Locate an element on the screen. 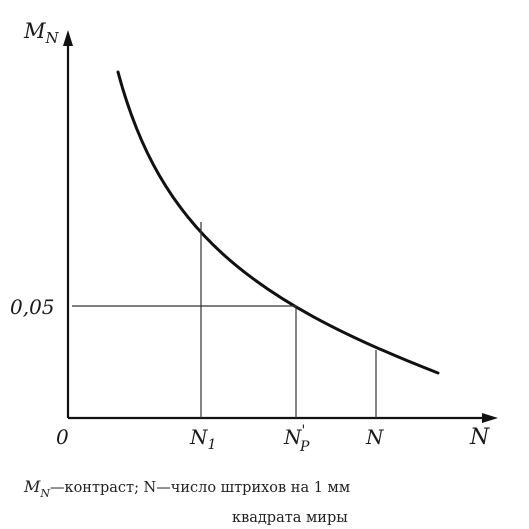  x-marker-label-n1: N1 is located at coordinates (202, 439).